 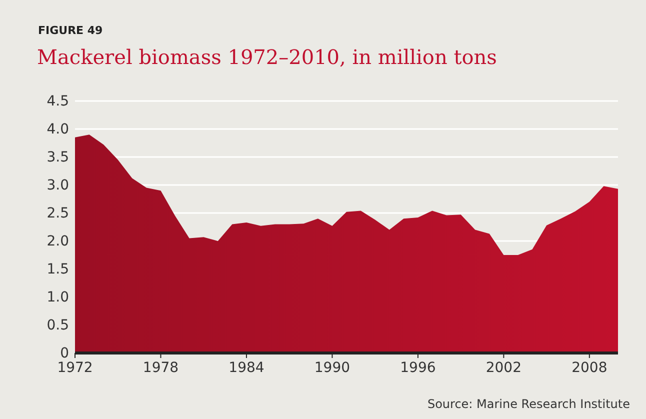 I want to click on x-tick-label: 2002, so click(x=504, y=368).